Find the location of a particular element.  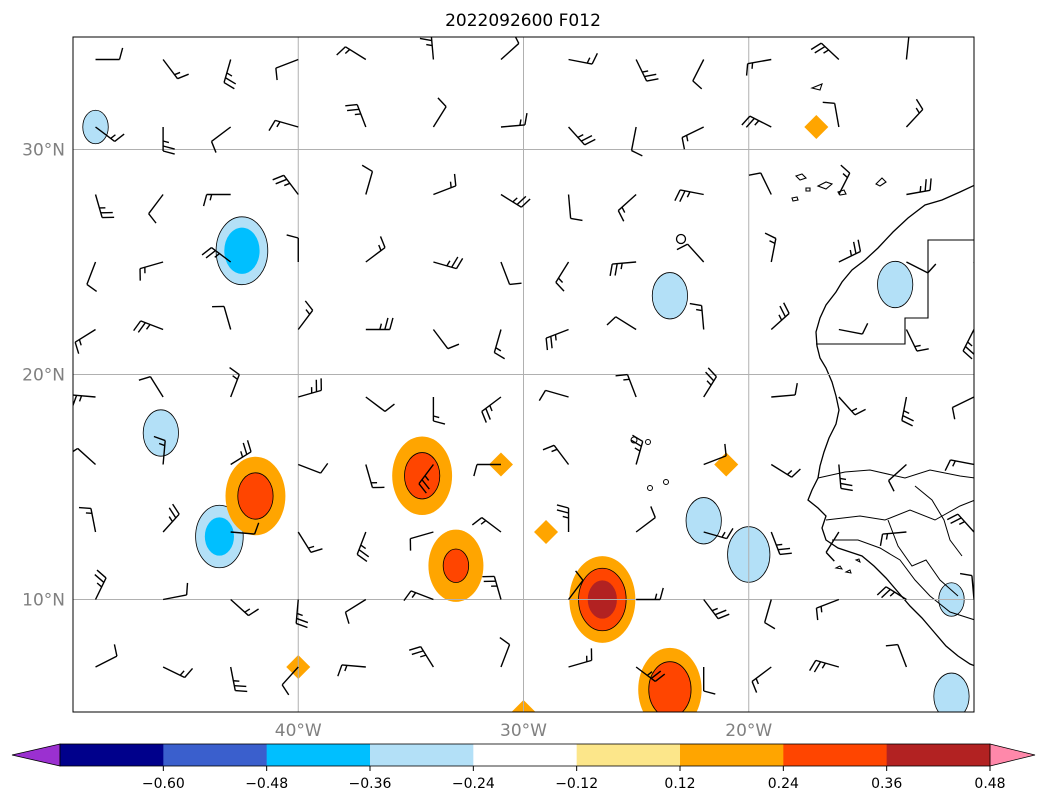

colorbar-over-arrow is located at coordinates (1012, 755).